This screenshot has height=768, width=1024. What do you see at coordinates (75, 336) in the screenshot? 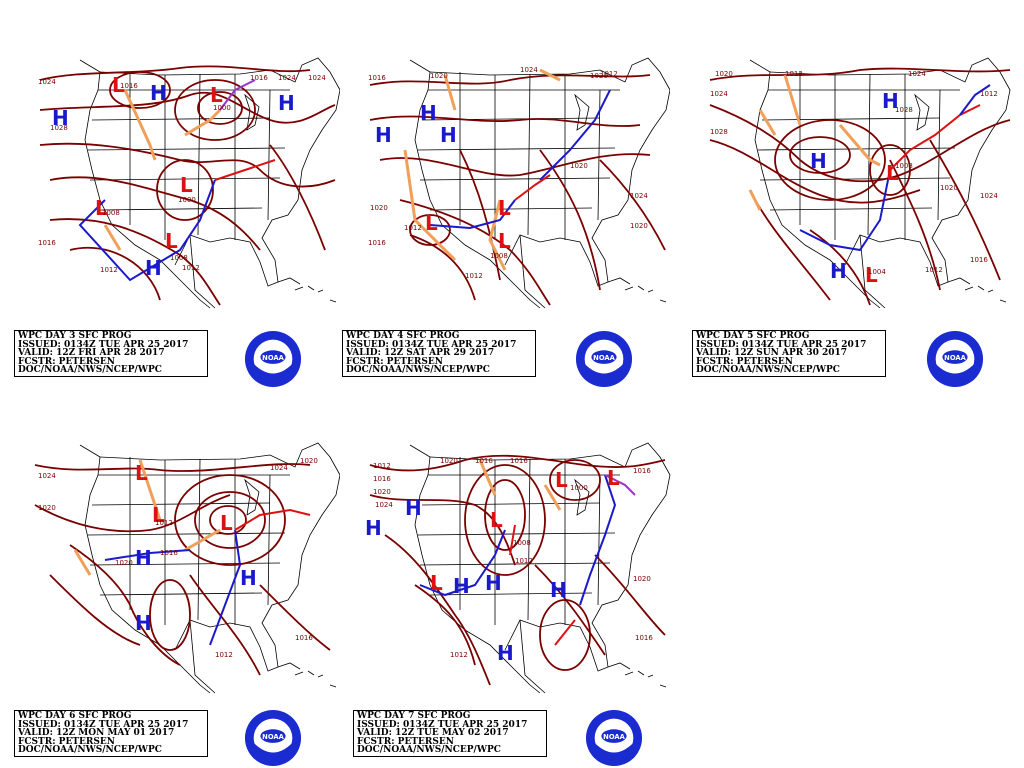
I see `info-title: WPC DAY 3 SFC PROG` at bounding box center [75, 336].